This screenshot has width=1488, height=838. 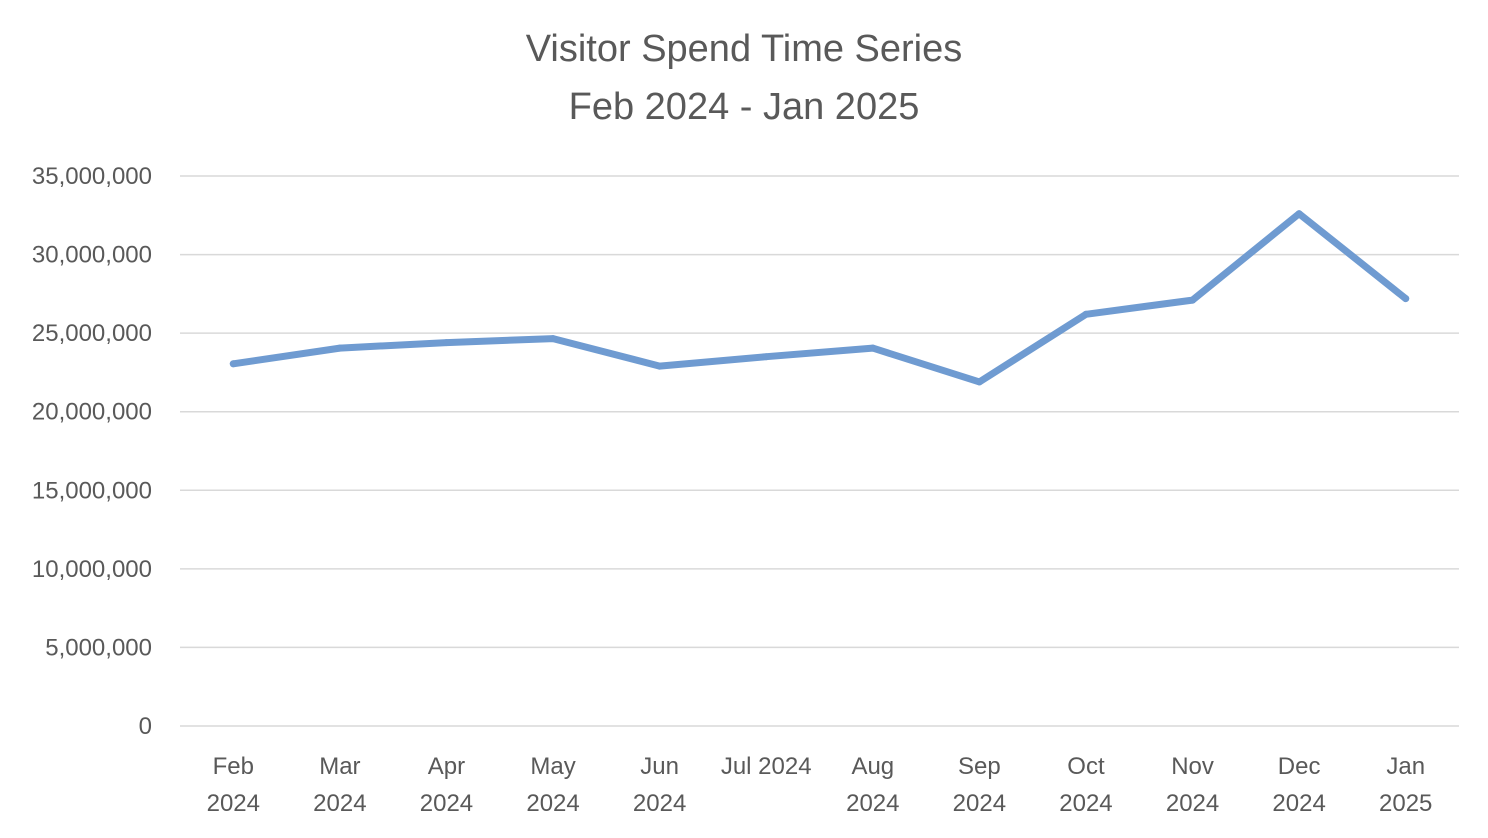 I want to click on y-tick-label: 10,000,000, so click(x=92, y=569).